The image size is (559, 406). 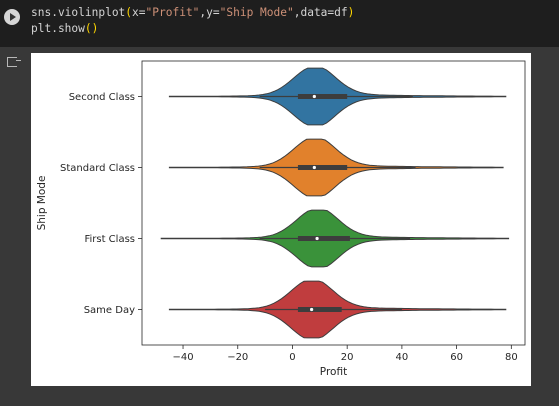 I want to click on x-tick-label: 40, so click(x=402, y=357).